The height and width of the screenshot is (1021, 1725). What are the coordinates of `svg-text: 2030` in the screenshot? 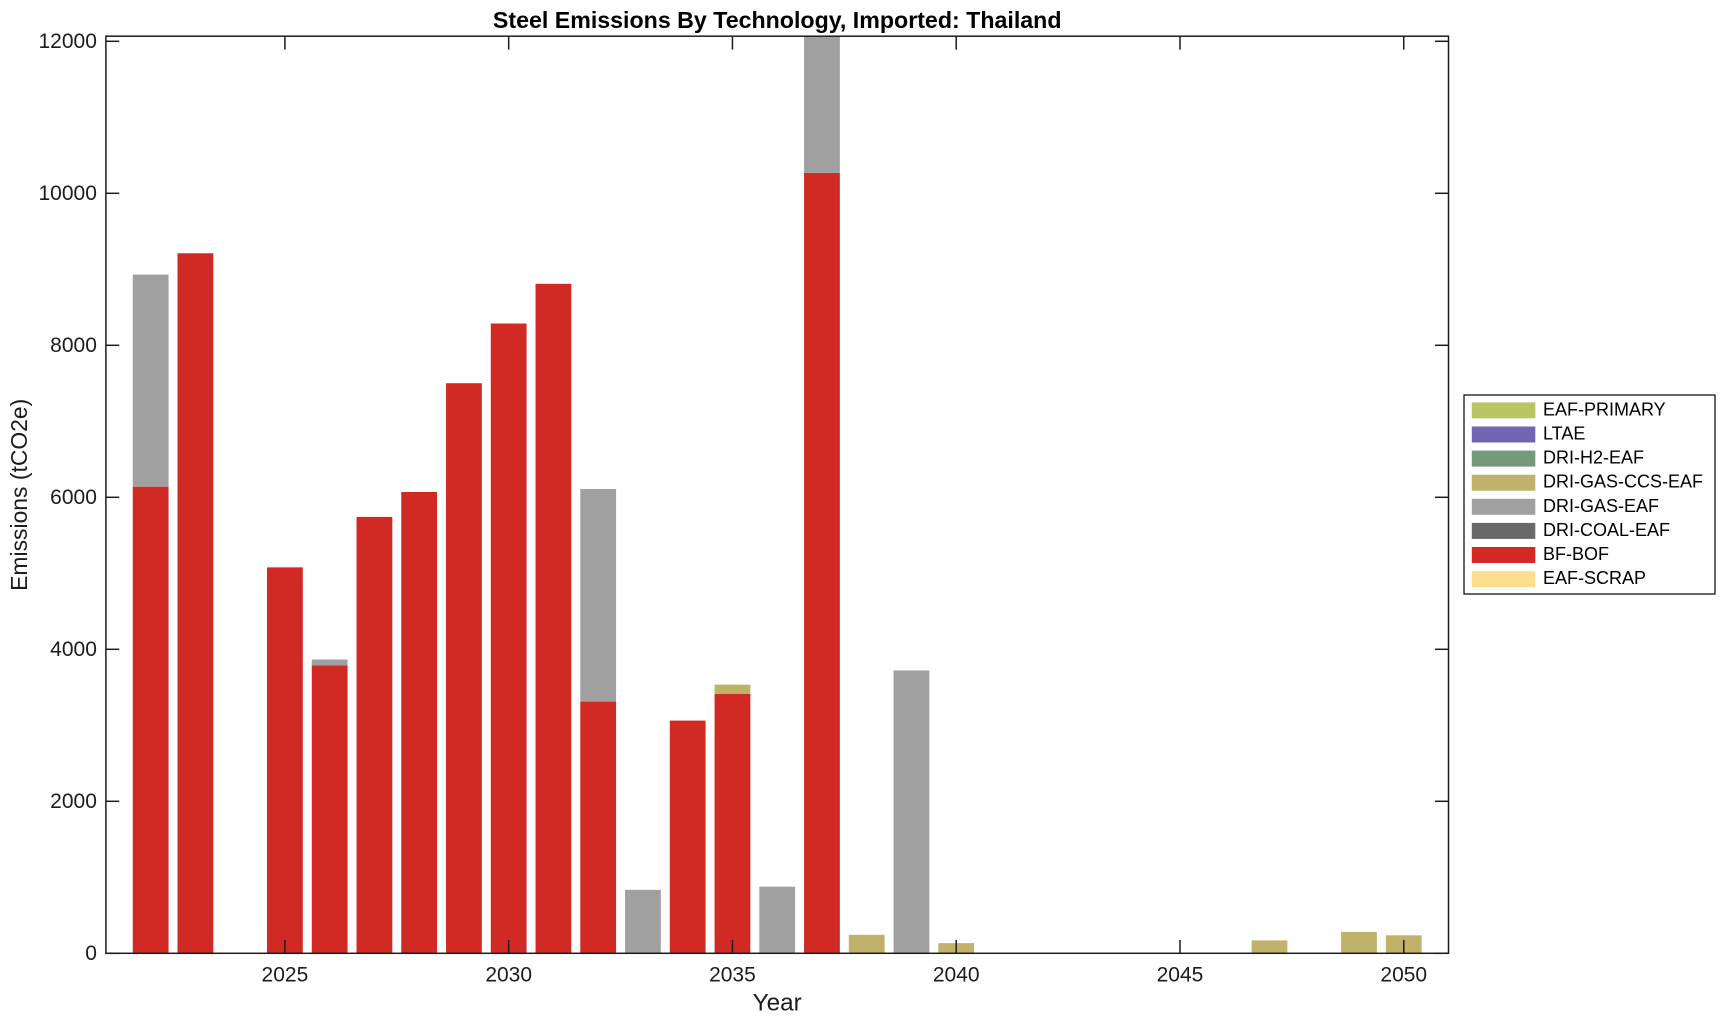 It's located at (508, 975).